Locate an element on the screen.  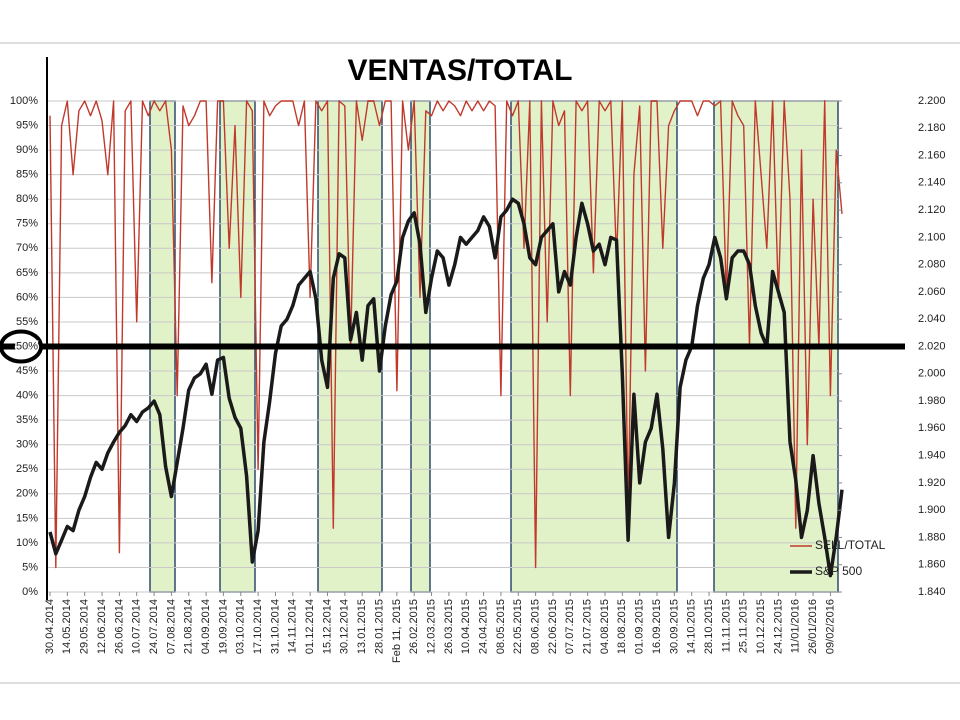
x-tick-label: 12.06.2014 is located at coordinates (102, 626).